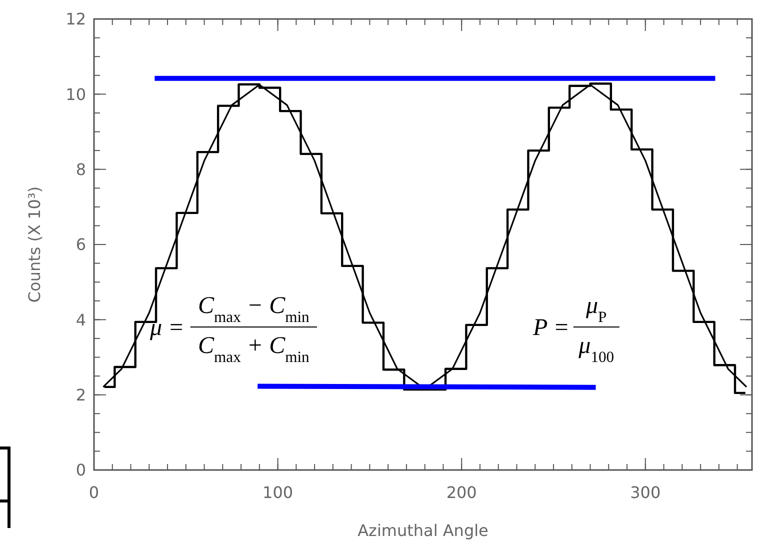  What do you see at coordinates (596, 309) in the screenshot?
I see `annotation: μ$_{P}$` at bounding box center [596, 309].